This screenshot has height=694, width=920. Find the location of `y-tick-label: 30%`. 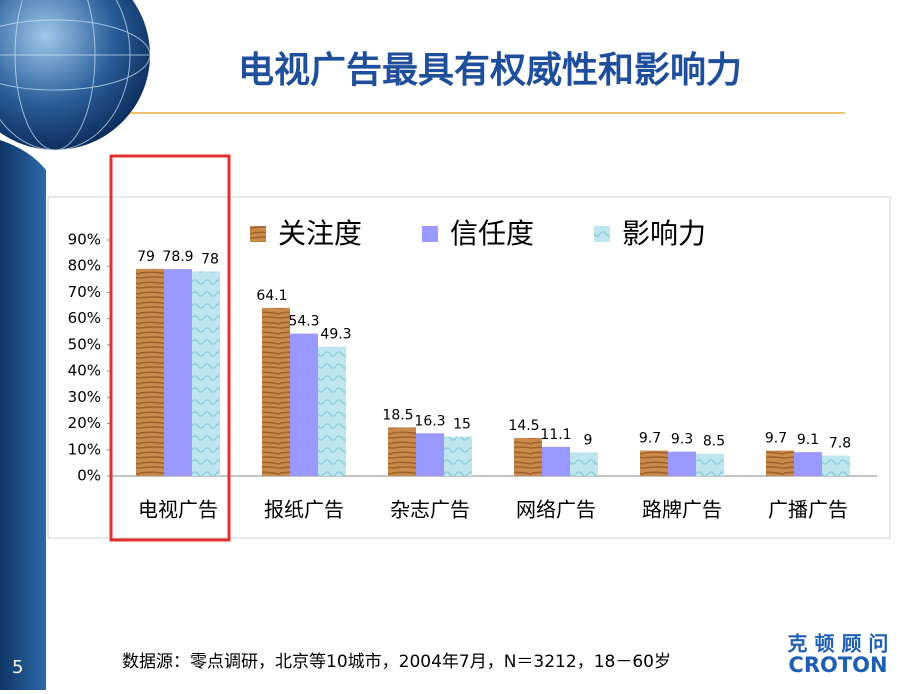

y-tick-label: 30% is located at coordinates (84, 397).